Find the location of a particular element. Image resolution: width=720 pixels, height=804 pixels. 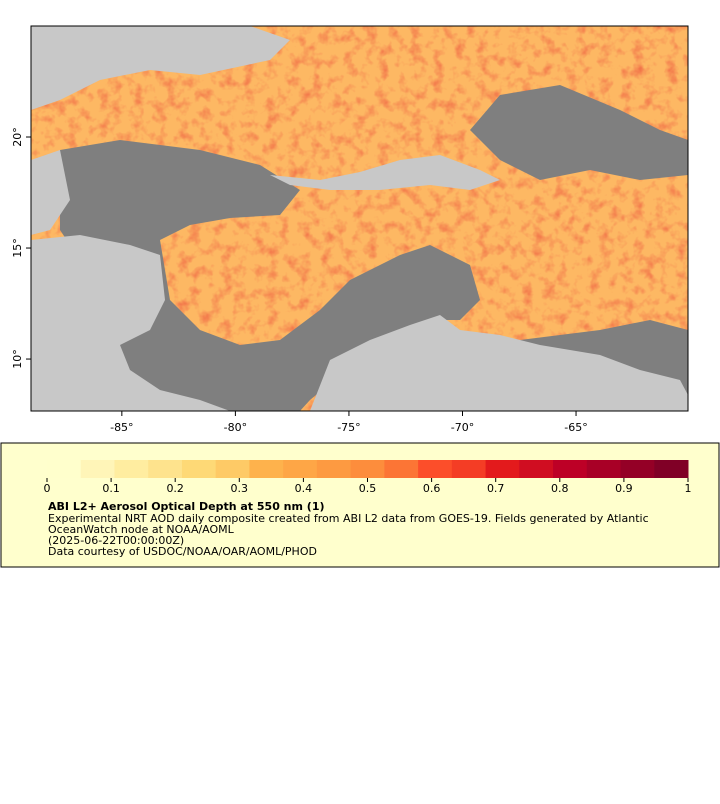

y-tick-label: 10° is located at coordinates (17, 359).